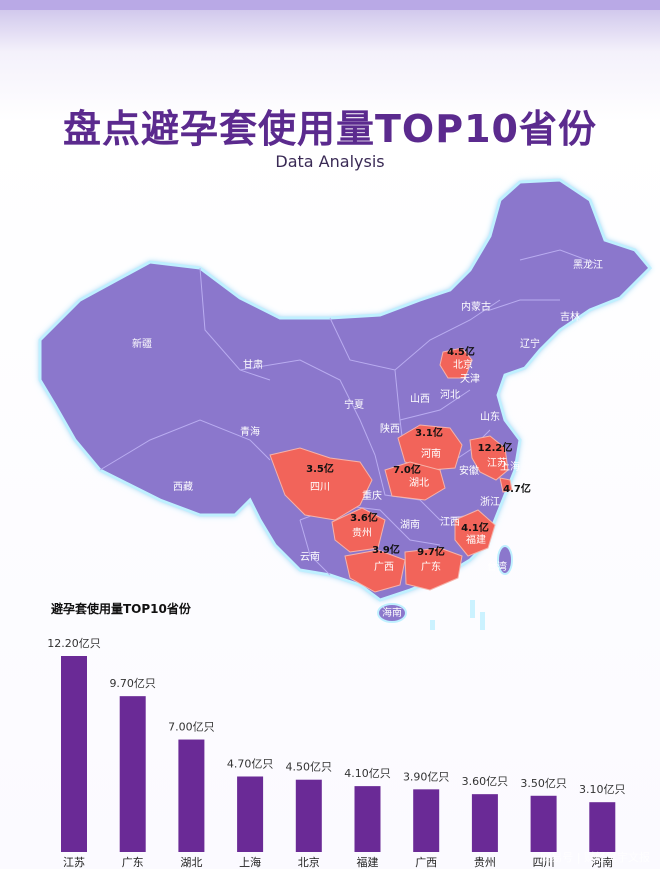  Describe the element at coordinates (476, 306) in the screenshot. I see `map-region-label: 内蒙古` at that location.